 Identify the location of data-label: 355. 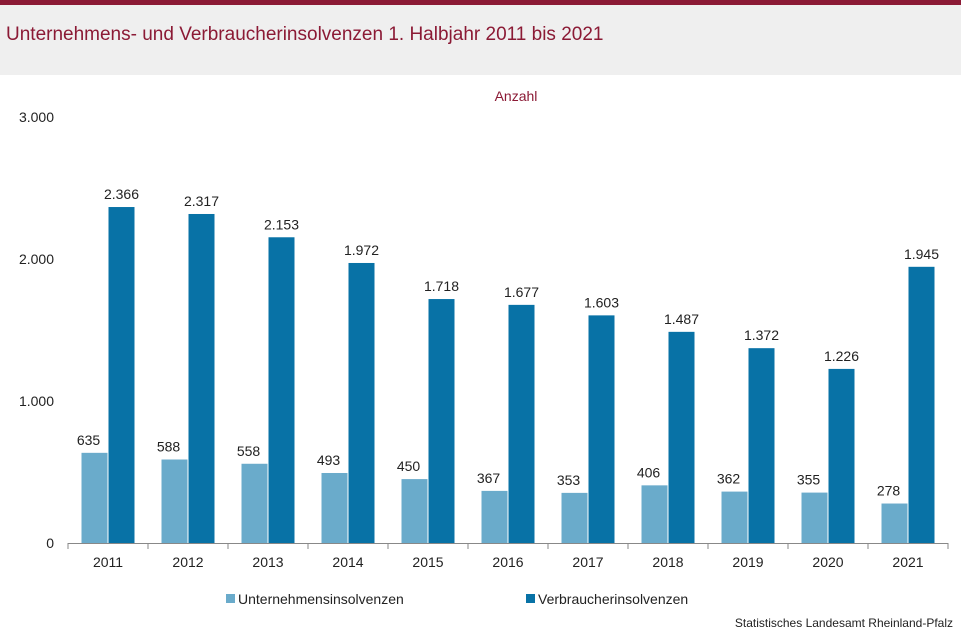
(809, 480).